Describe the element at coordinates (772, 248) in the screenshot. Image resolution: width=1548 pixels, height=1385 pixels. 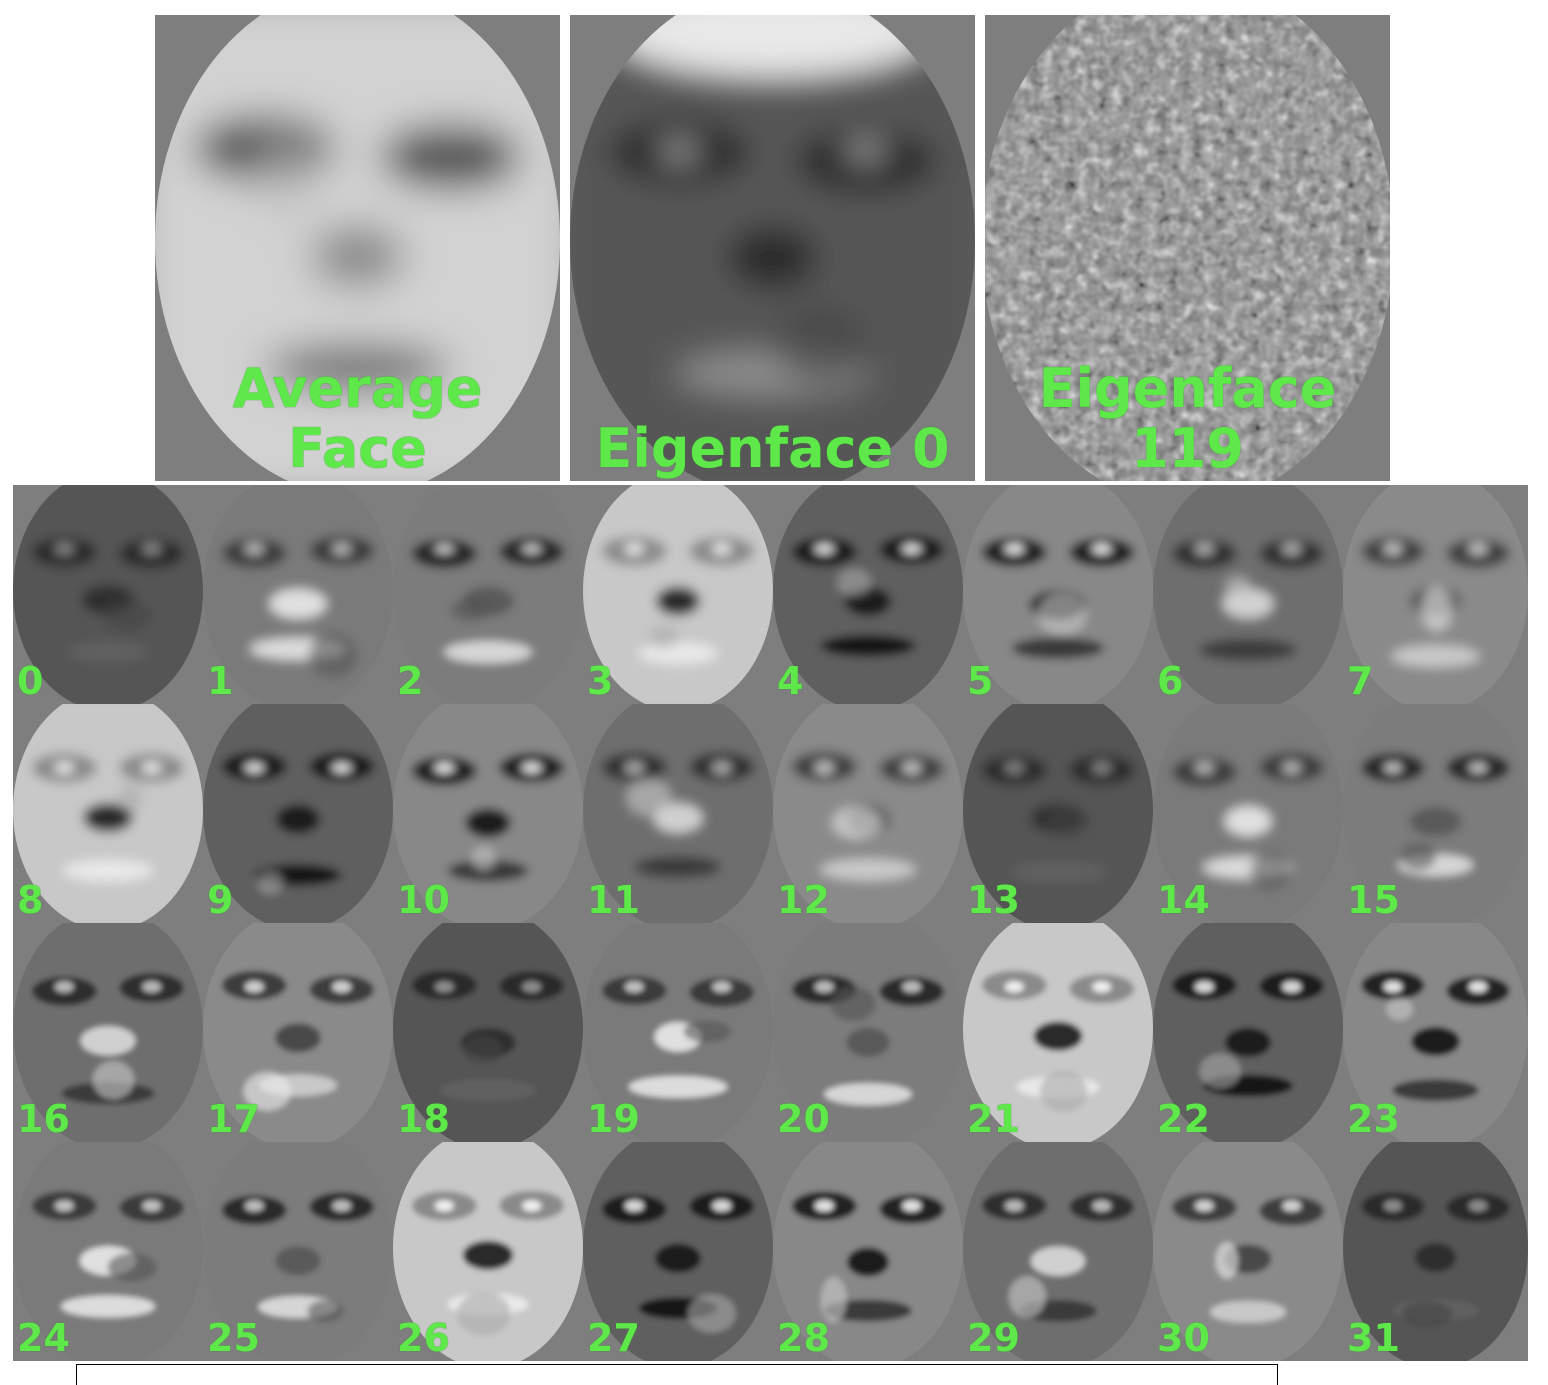
I see `top-face-tile: Eigenface 0` at that location.